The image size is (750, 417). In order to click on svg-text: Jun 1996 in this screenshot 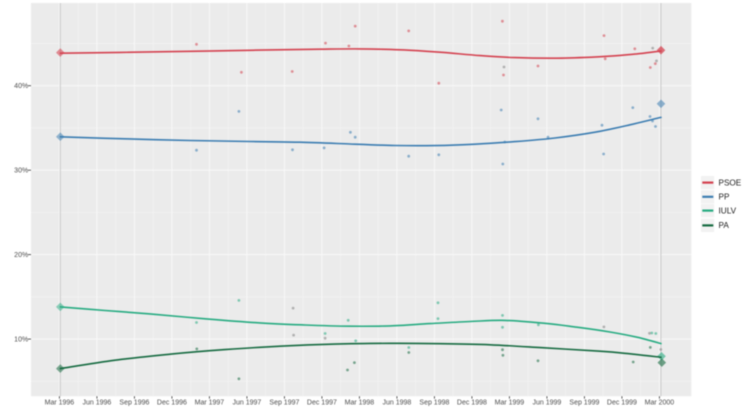, I will do `click(96, 403)`.